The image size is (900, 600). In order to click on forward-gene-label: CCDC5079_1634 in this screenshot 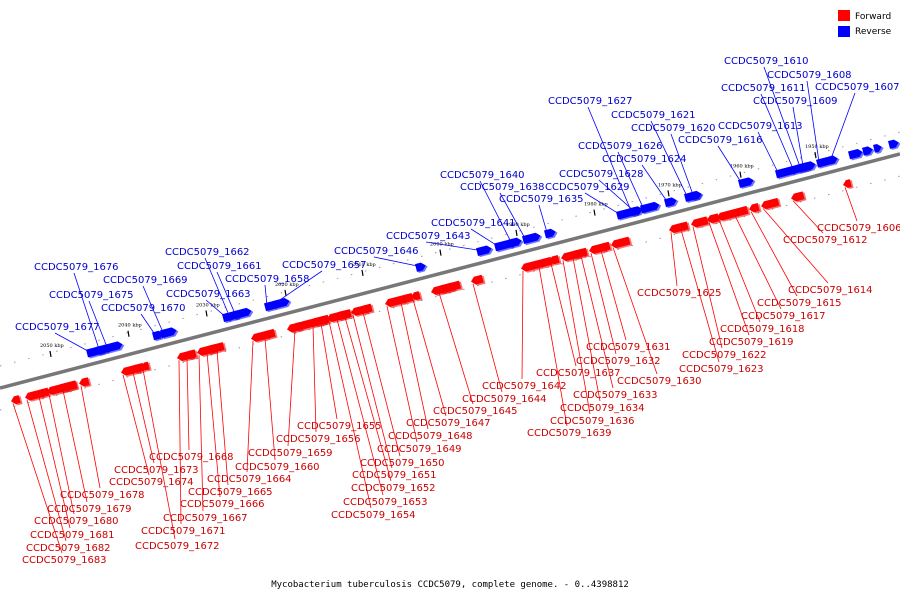, I will do `click(602, 408)`.